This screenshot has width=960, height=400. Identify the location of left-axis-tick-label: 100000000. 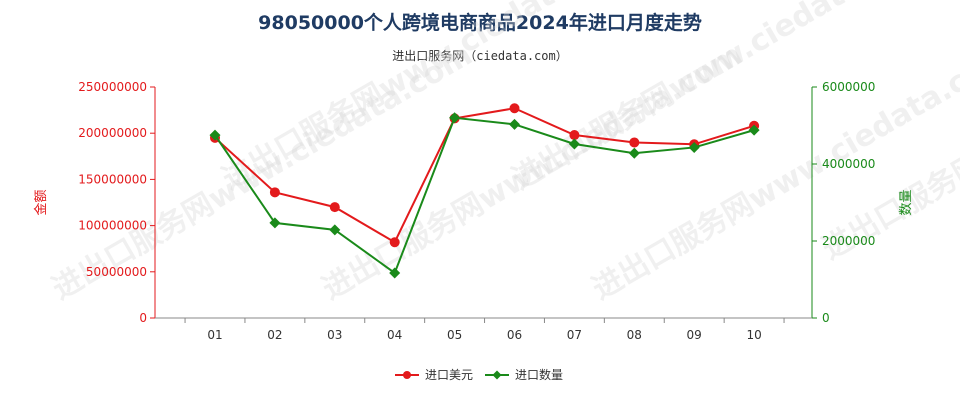
(112, 226).